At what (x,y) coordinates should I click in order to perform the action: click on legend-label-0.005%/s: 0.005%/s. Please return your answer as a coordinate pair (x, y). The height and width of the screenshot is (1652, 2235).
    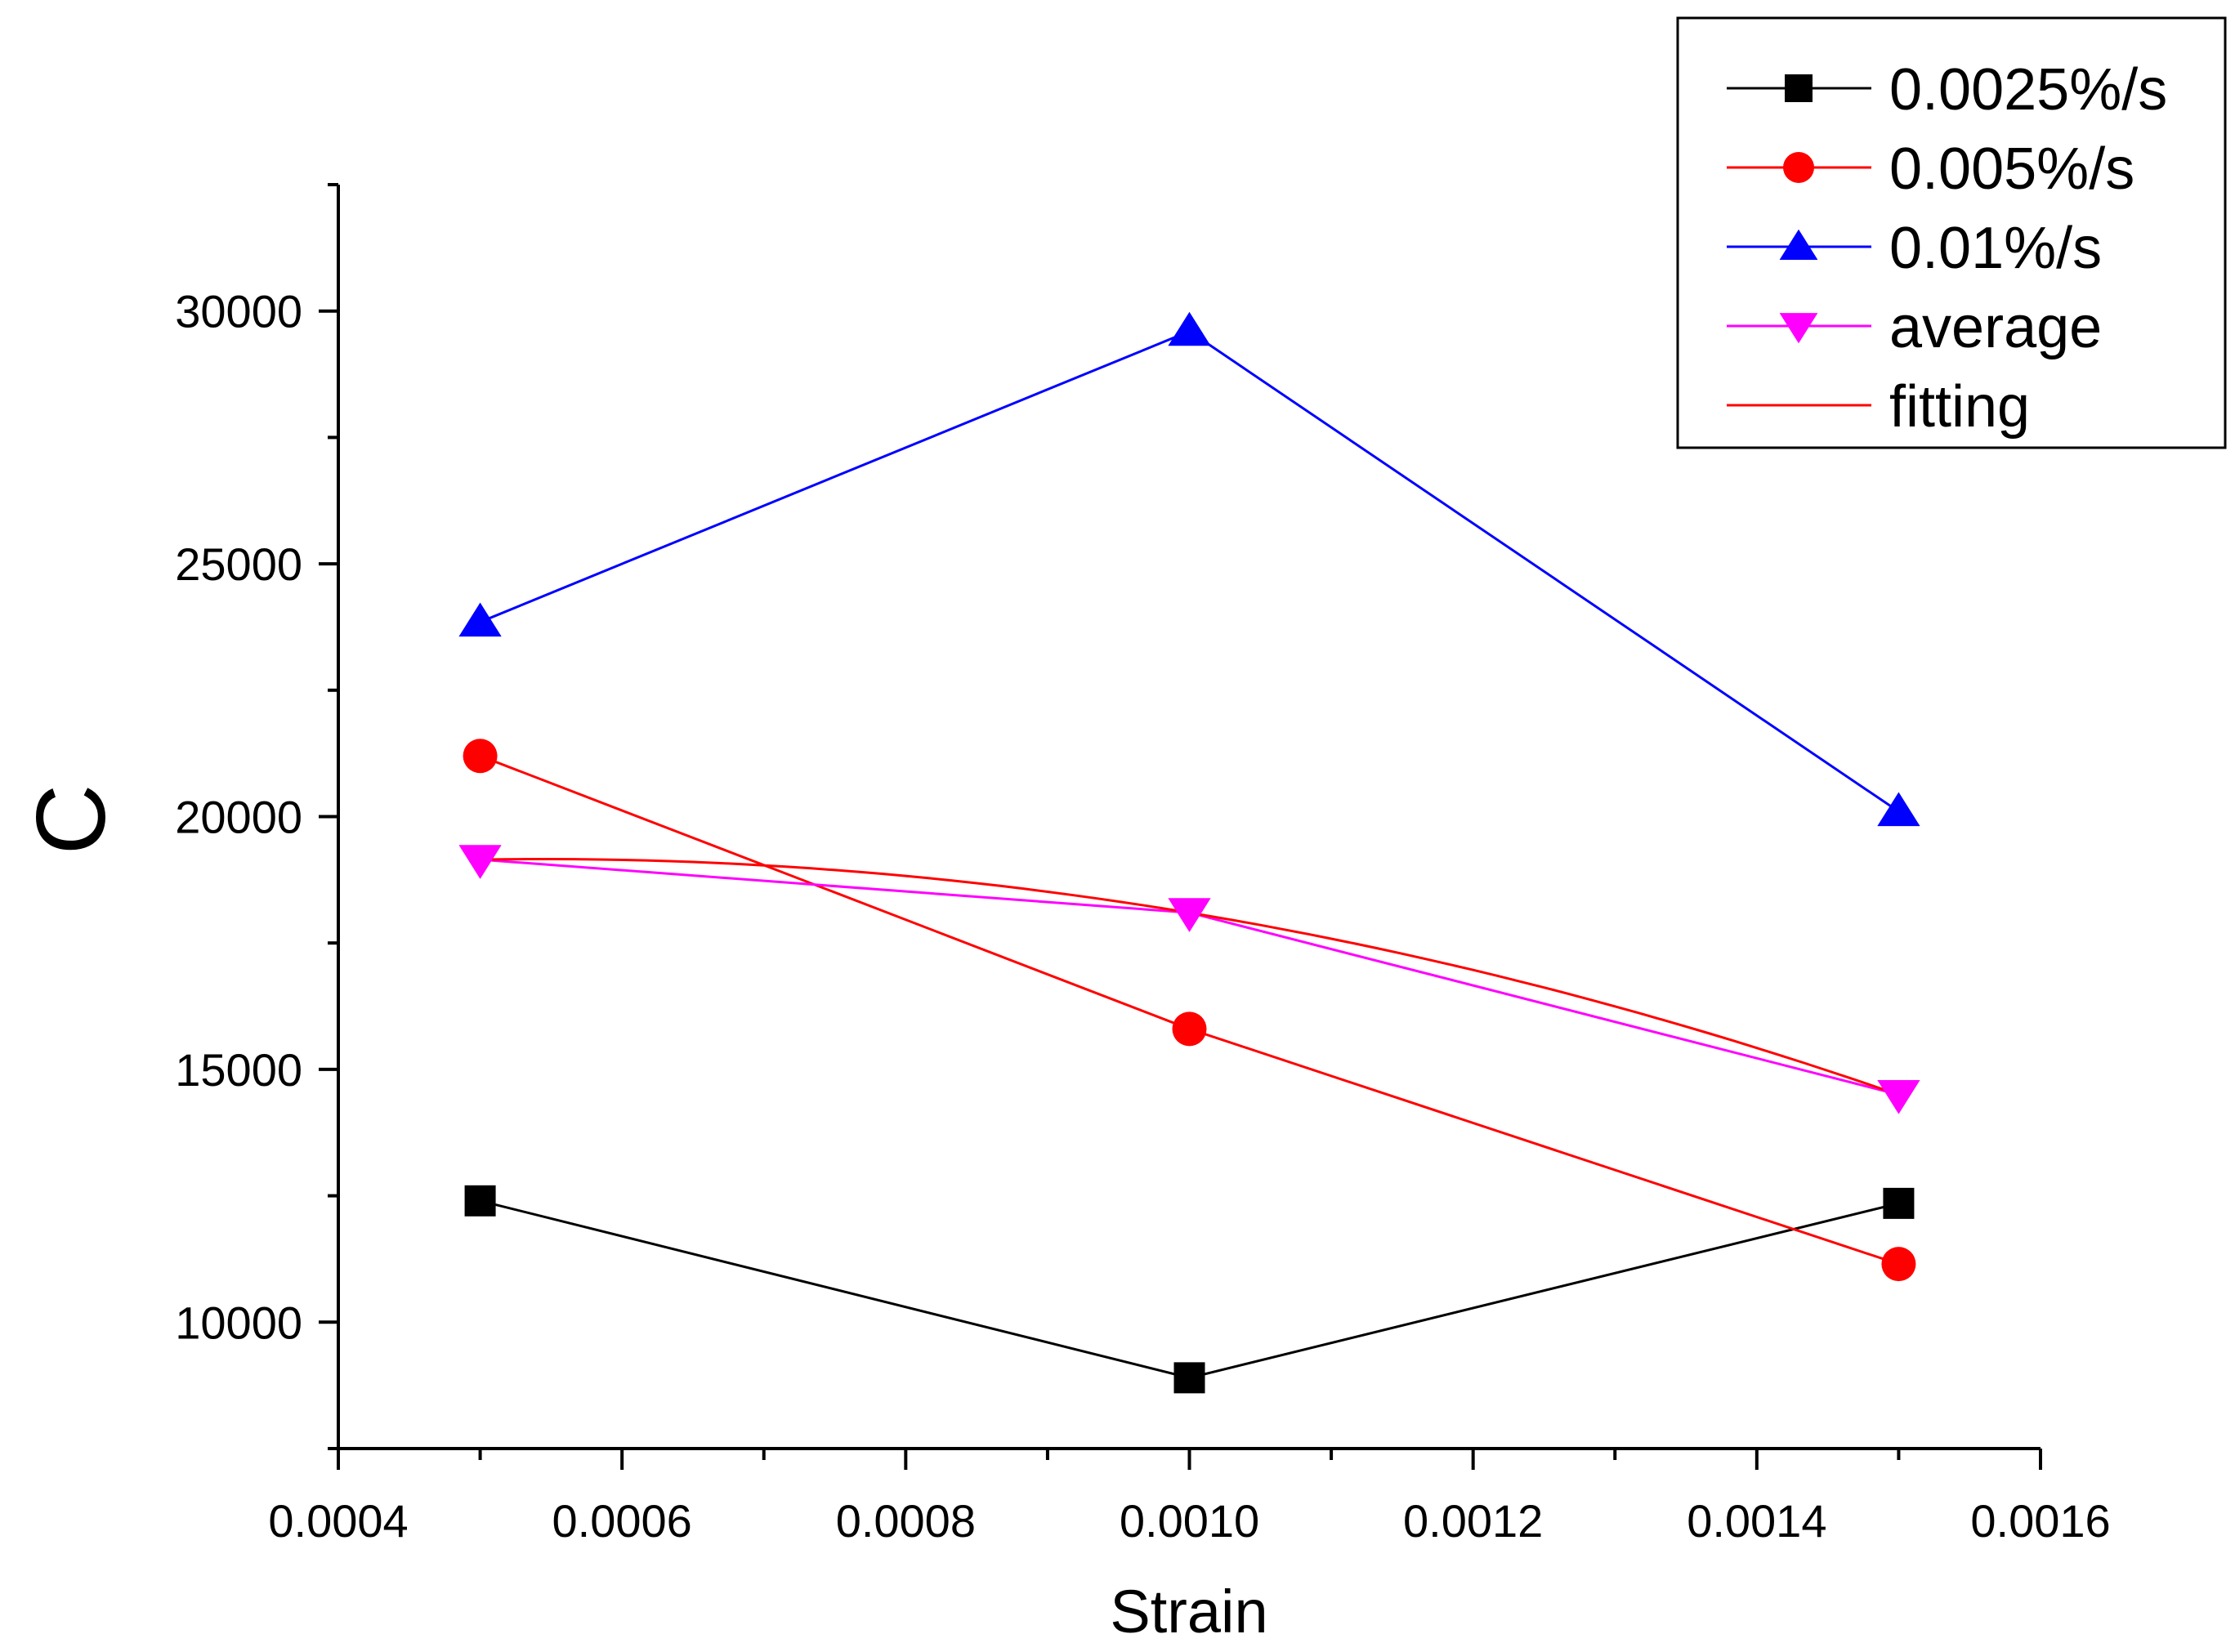
    Looking at the image, I should click on (2011, 169).